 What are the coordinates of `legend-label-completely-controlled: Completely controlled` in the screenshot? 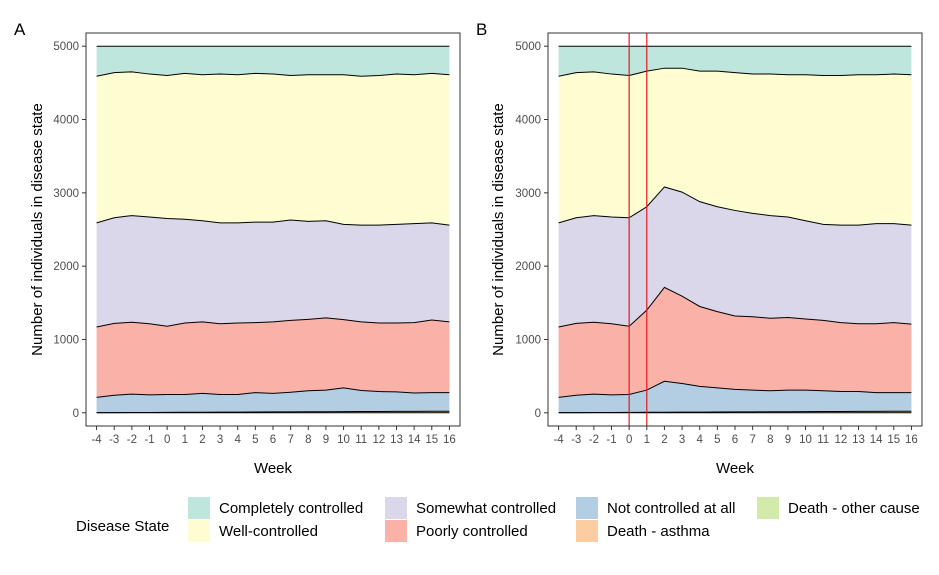 It's located at (291, 508).